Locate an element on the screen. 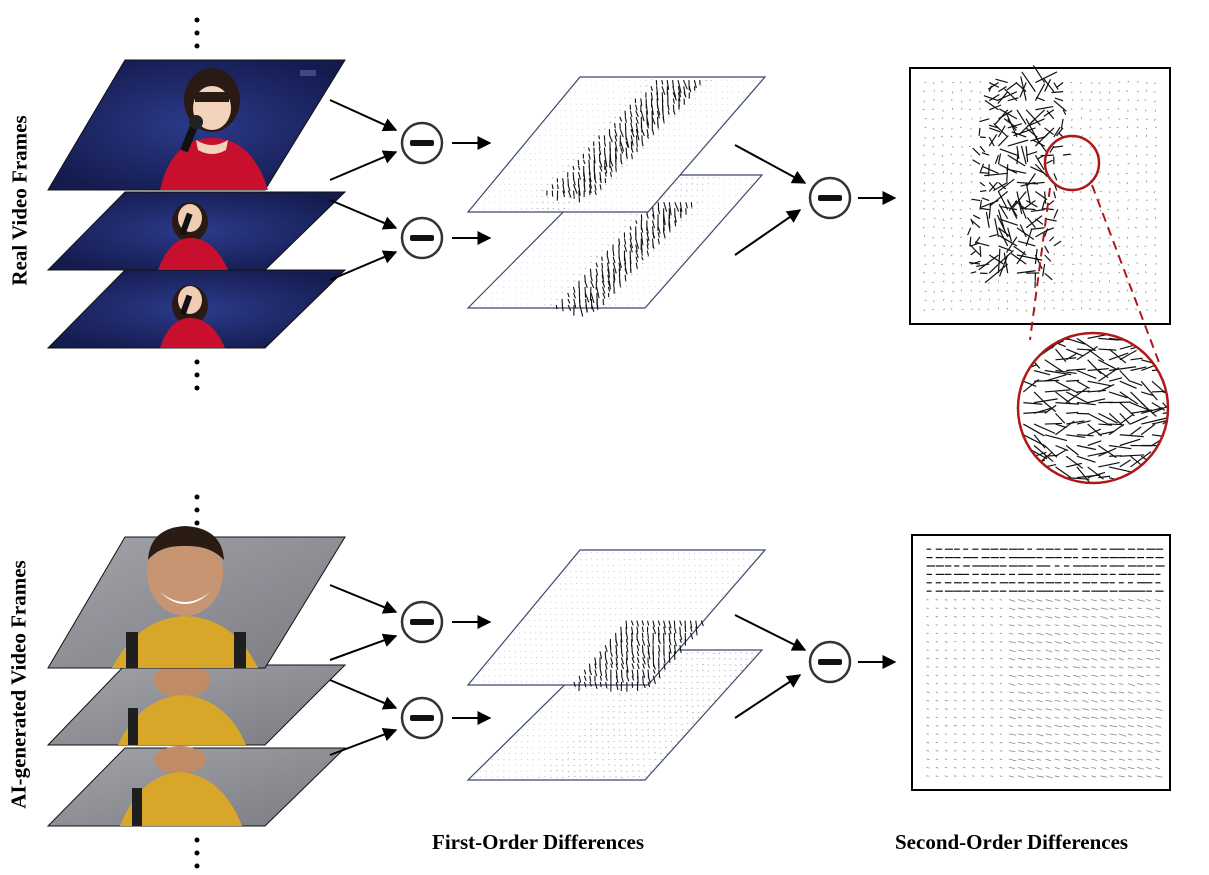 This screenshot has height=875, width=1209. row-label-ai: AI-generated Video Frames is located at coordinates (18, 684).